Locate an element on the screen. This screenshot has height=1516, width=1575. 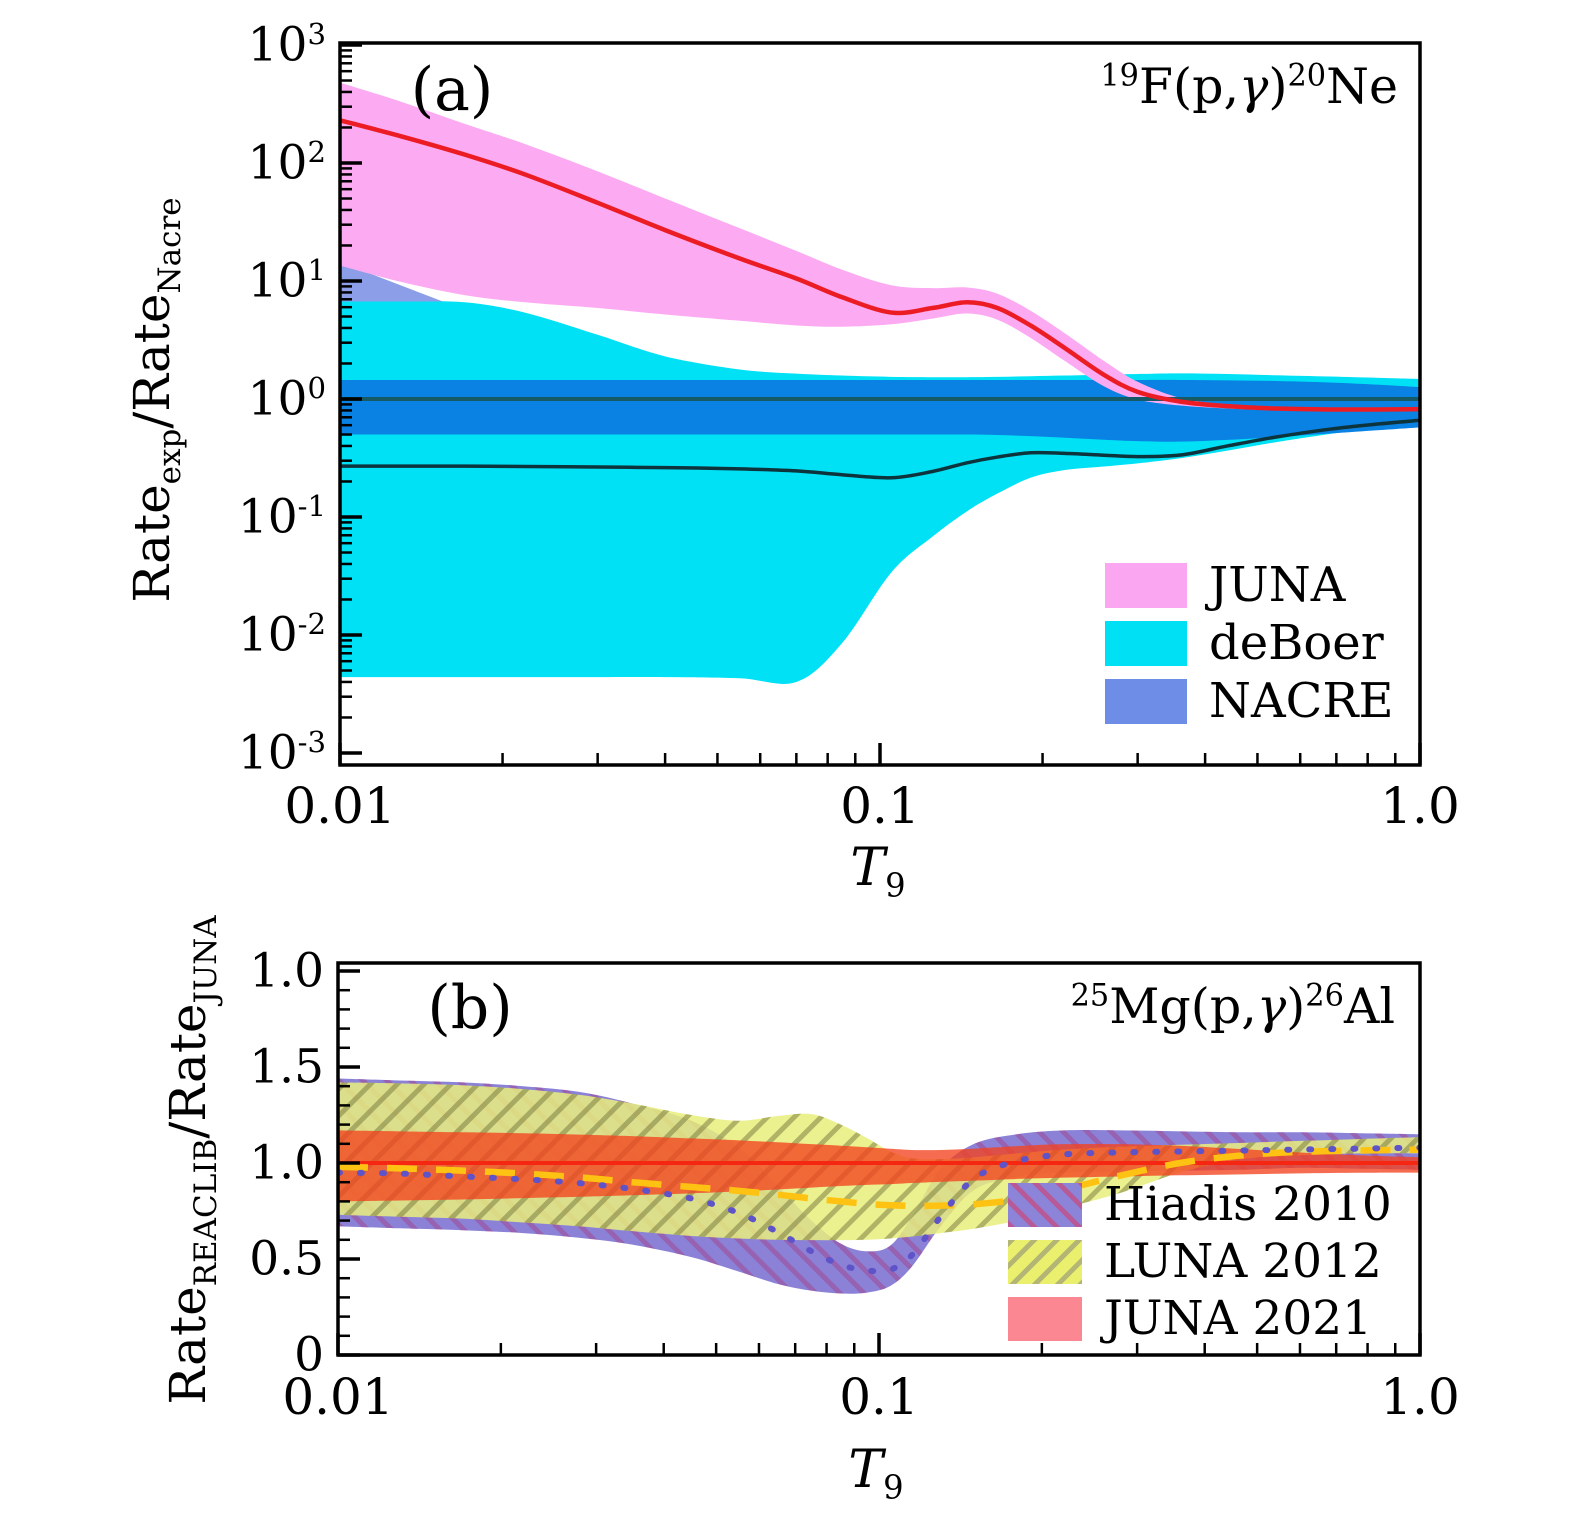
panel-b-y-tick-label: 1.5 is located at coordinates (286, 1067).